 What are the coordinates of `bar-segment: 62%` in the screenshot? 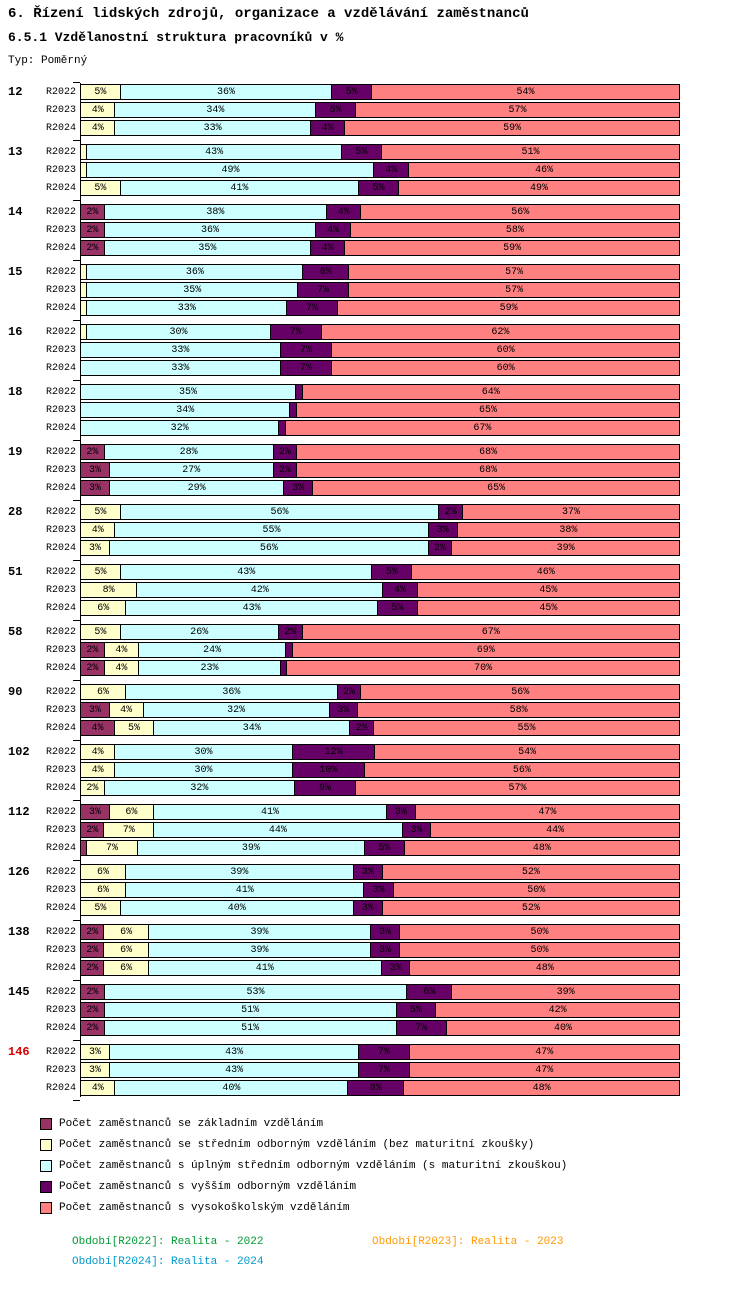 It's located at (499, 332).